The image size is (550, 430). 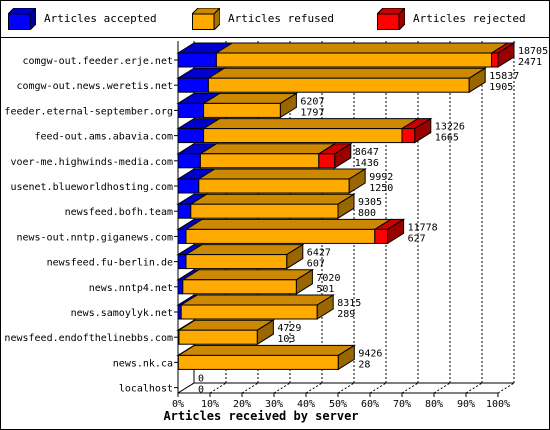 I want to click on legend-label-accepted: Articles accepted, so click(x=100, y=18).